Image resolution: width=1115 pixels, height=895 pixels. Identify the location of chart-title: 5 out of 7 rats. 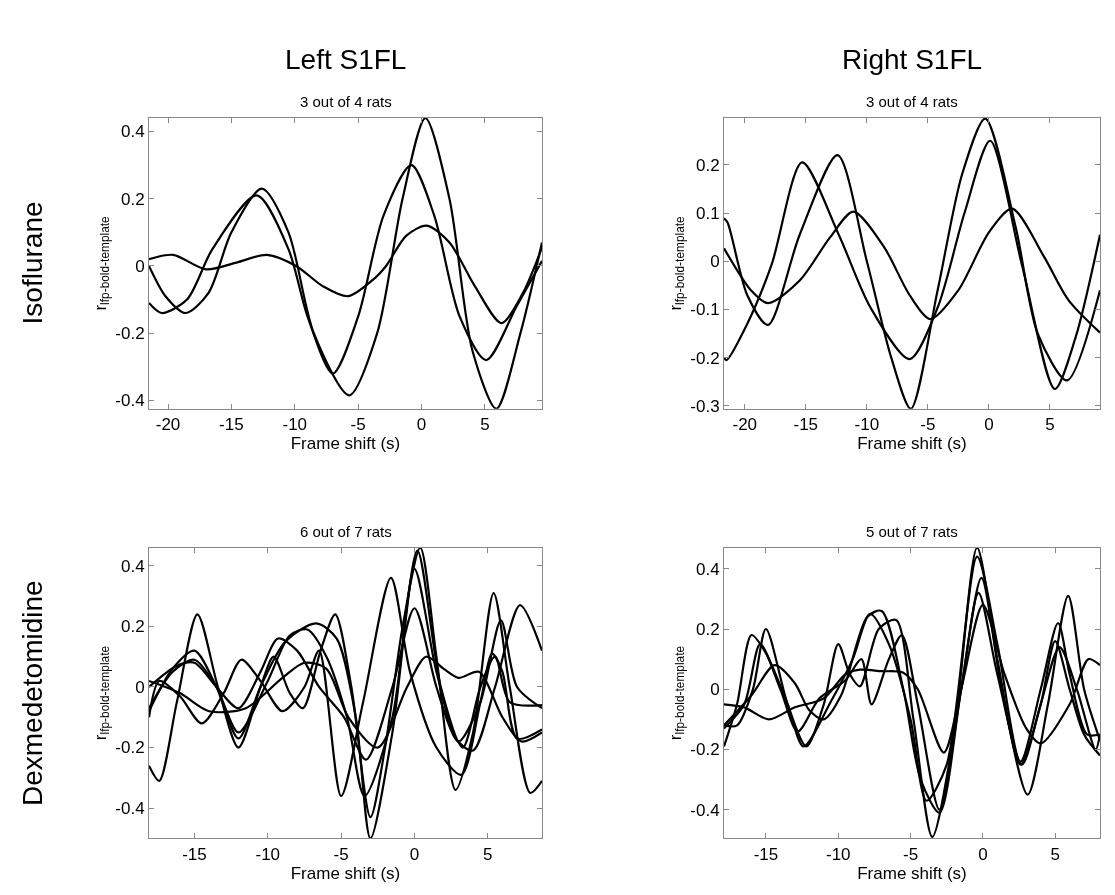
(912, 531).